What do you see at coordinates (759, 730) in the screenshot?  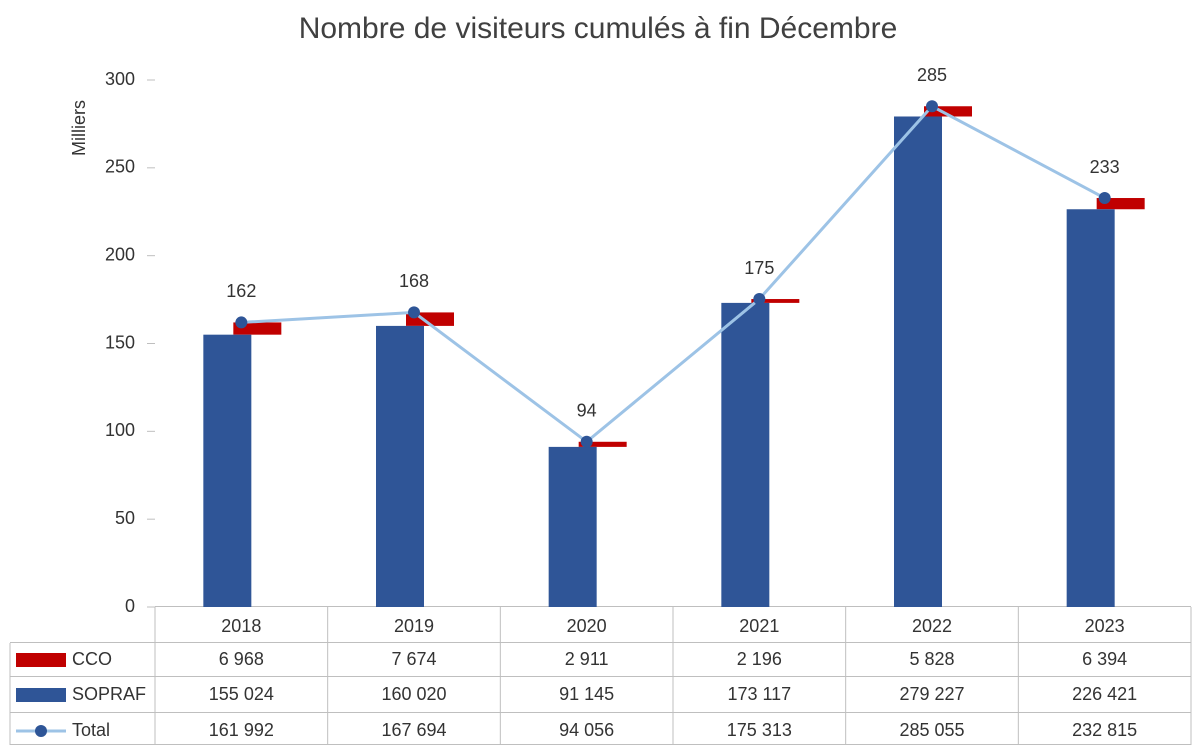 I see `table-value: 175 313` at bounding box center [759, 730].